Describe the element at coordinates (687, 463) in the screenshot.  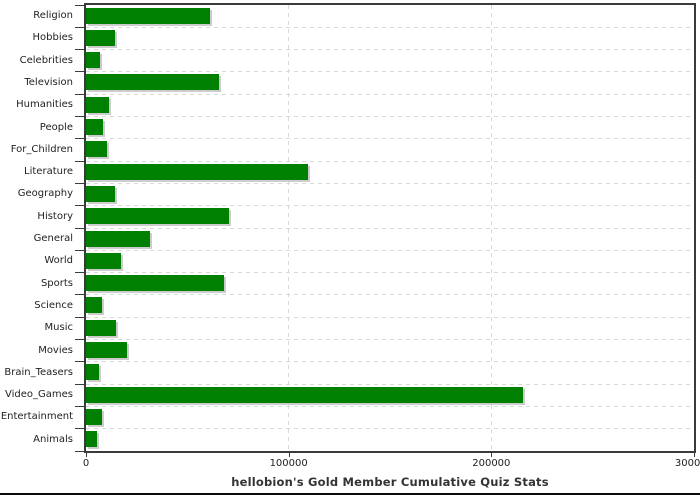
I see `x-tick-label: 300000` at that location.